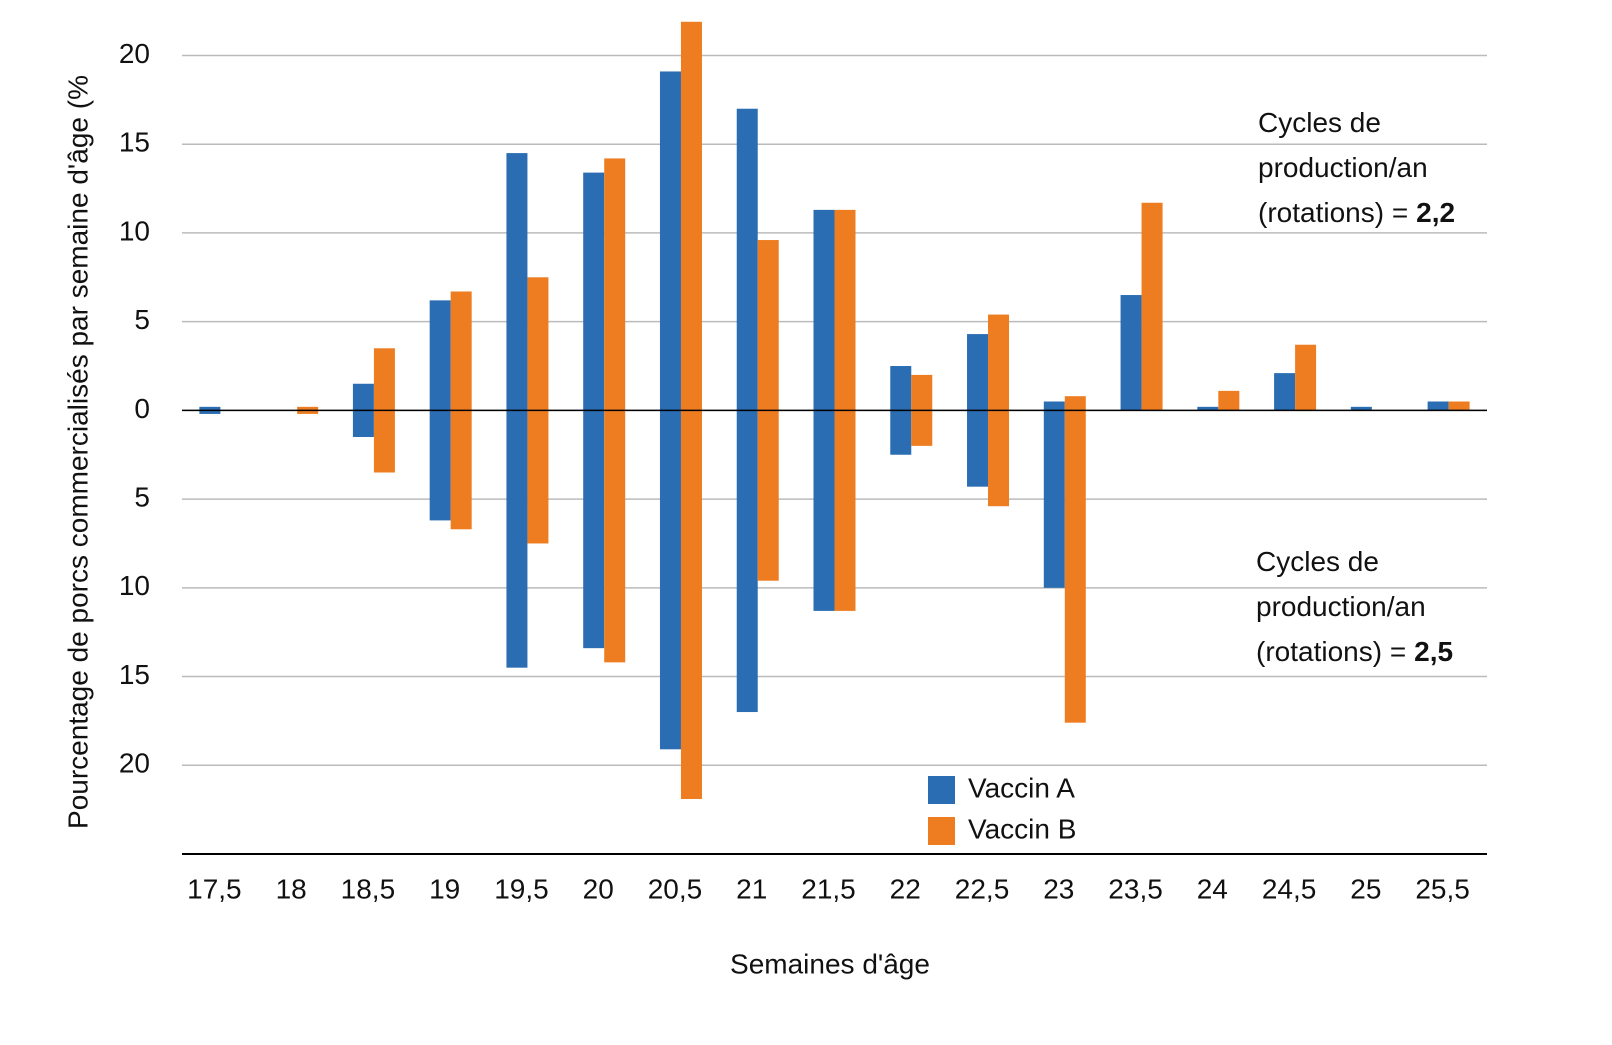 This screenshot has width=1612, height=1045. Describe the element at coordinates (214, 888) in the screenshot. I see `x-tick-label: 17,5` at that location.